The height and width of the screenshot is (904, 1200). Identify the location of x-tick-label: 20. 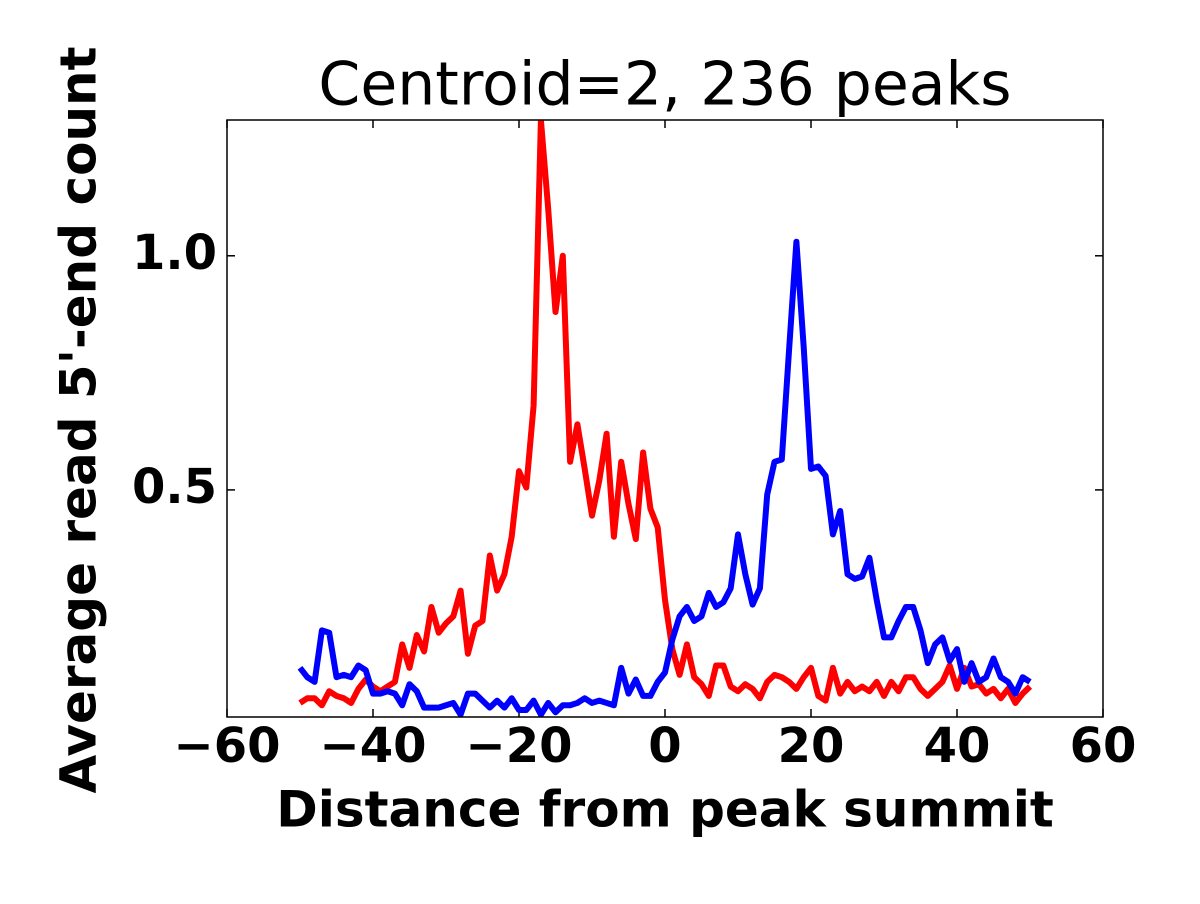
(811, 746).